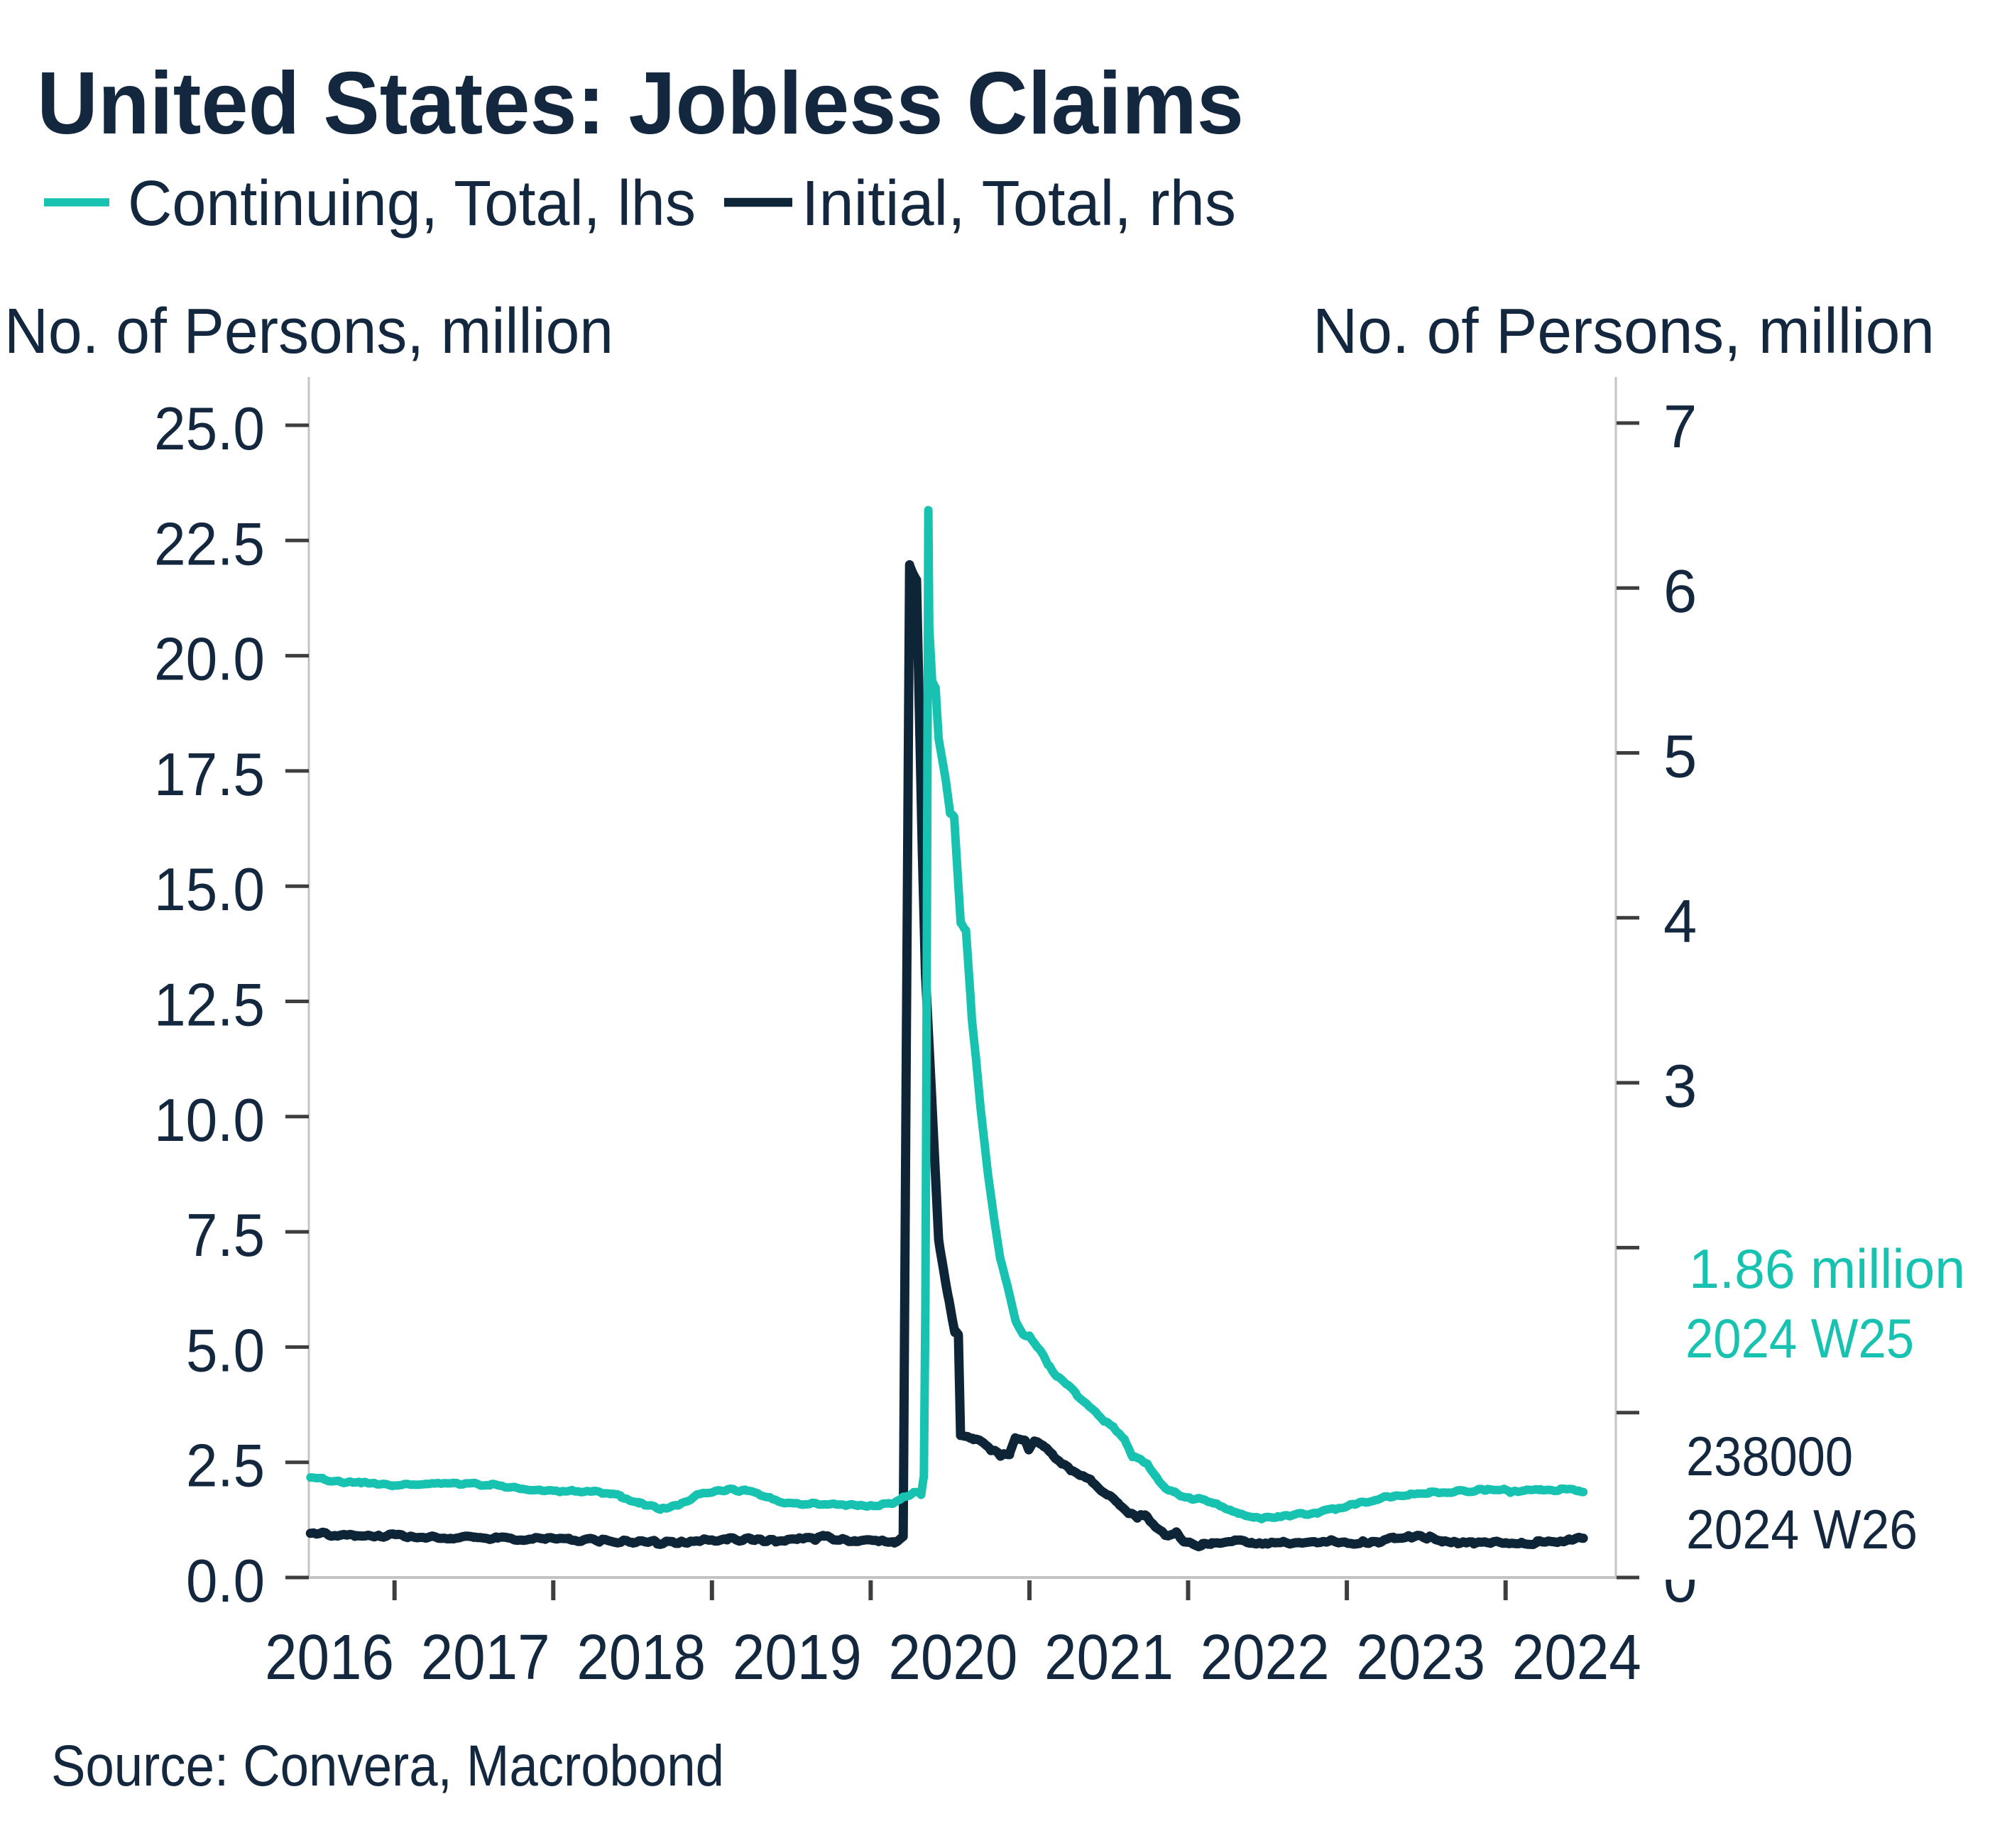  Describe the element at coordinates (387, 1766) in the screenshot. I see `svg-text: Source: Convera, Macrobond` at that location.